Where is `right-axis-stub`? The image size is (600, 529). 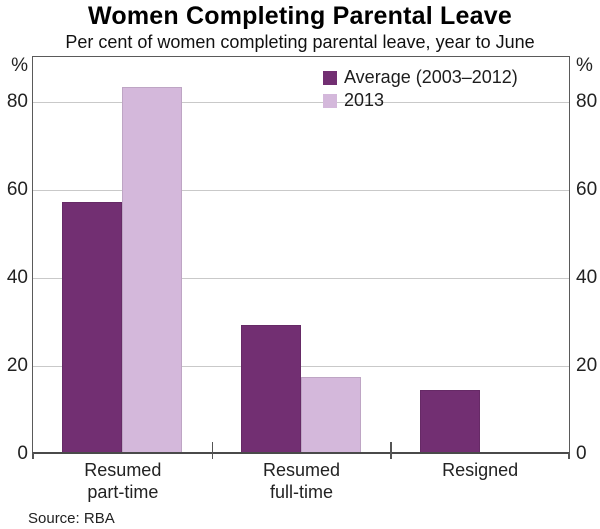
right-axis-stub is located at coordinates (569, 456).